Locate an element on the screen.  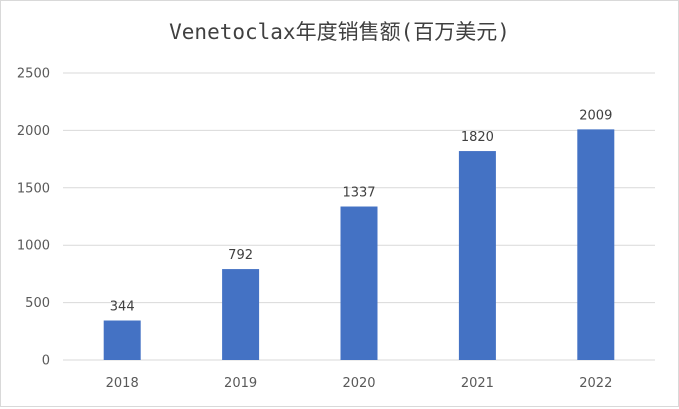
y-tick-label: 1500 is located at coordinates (33, 188).